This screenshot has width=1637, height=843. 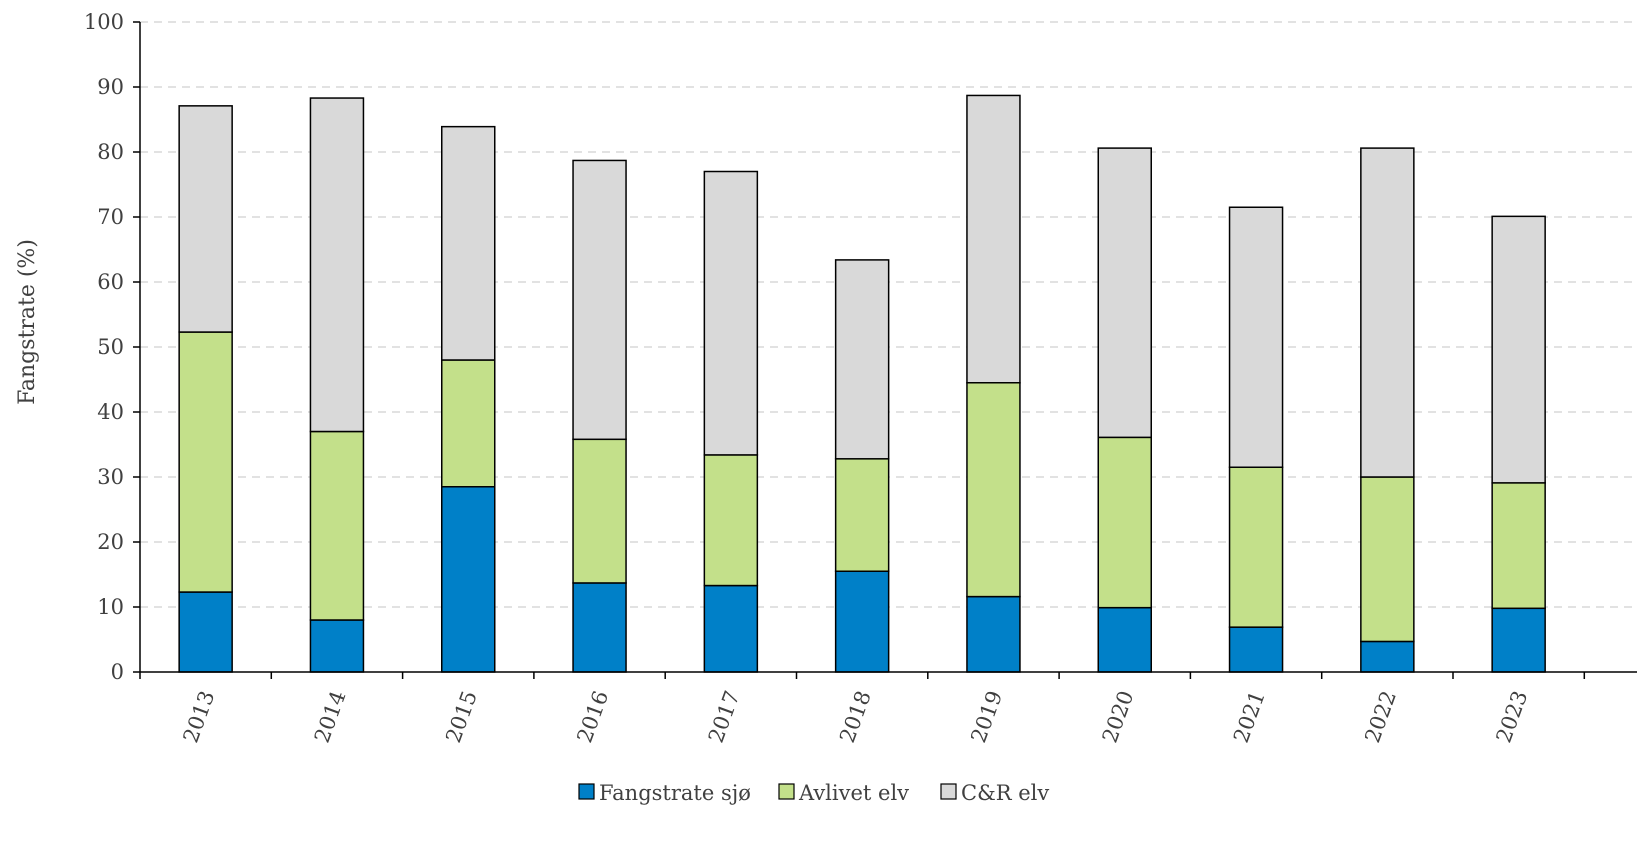 I want to click on bar-segment-avlivet-2019, so click(x=993, y=490).